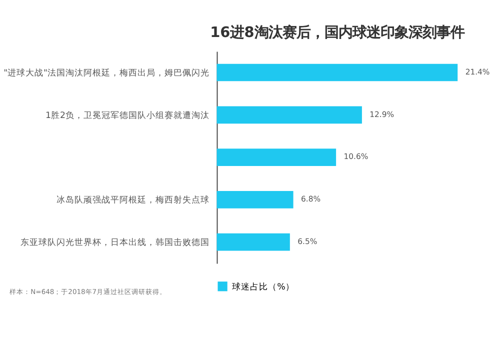  I want to click on data-label: 6.8%, so click(311, 199).